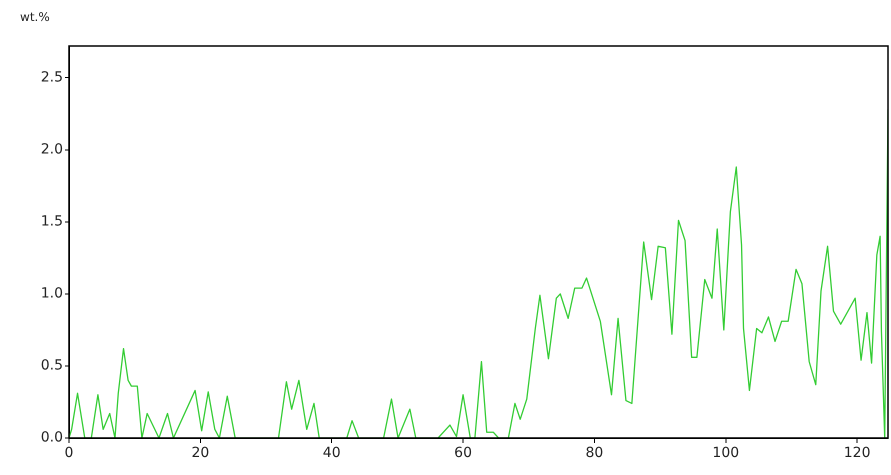 This screenshot has width=891, height=475. Describe the element at coordinates (595, 453) in the screenshot. I see `x-tick-label: 80` at that location.